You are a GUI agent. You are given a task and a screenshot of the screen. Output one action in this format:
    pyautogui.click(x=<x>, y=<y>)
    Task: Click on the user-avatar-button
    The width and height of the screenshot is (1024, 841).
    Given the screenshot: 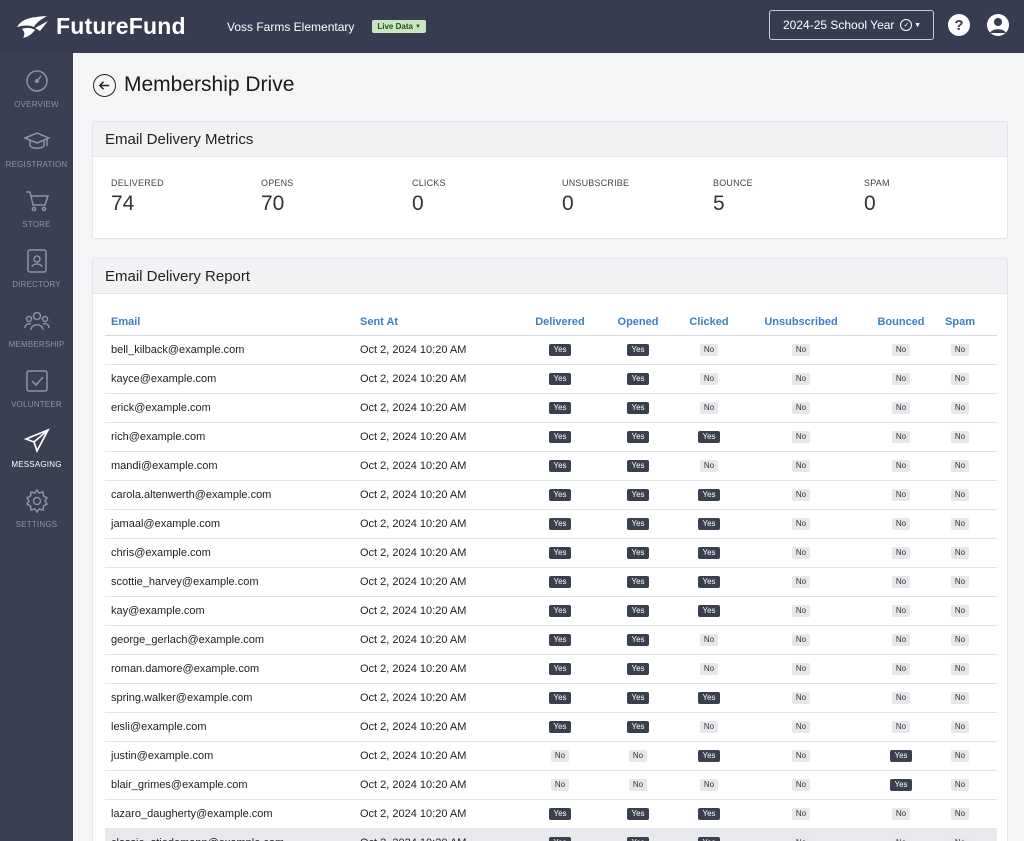 What is the action you would take?
    pyautogui.click(x=998, y=25)
    